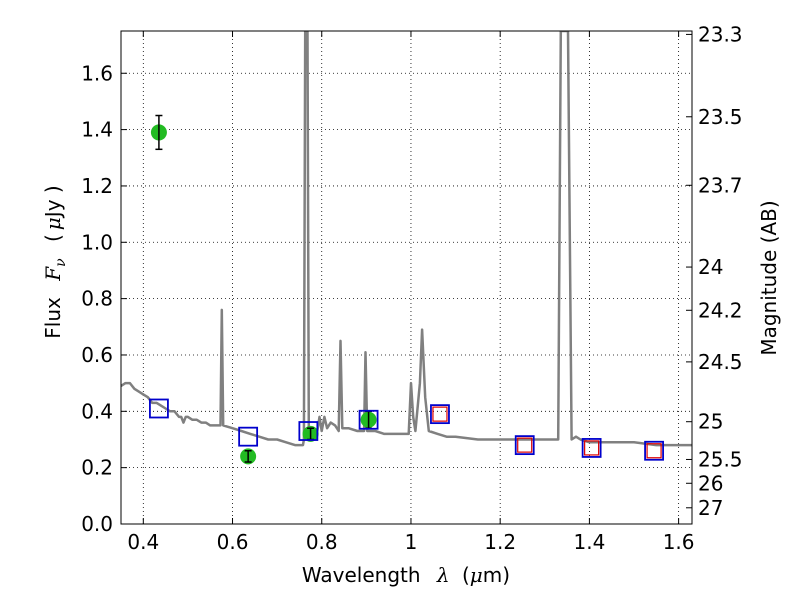 The image size is (800, 600). What do you see at coordinates (97, 299) in the screenshot?
I see `y-tick-label: 0.8` at bounding box center [97, 299].